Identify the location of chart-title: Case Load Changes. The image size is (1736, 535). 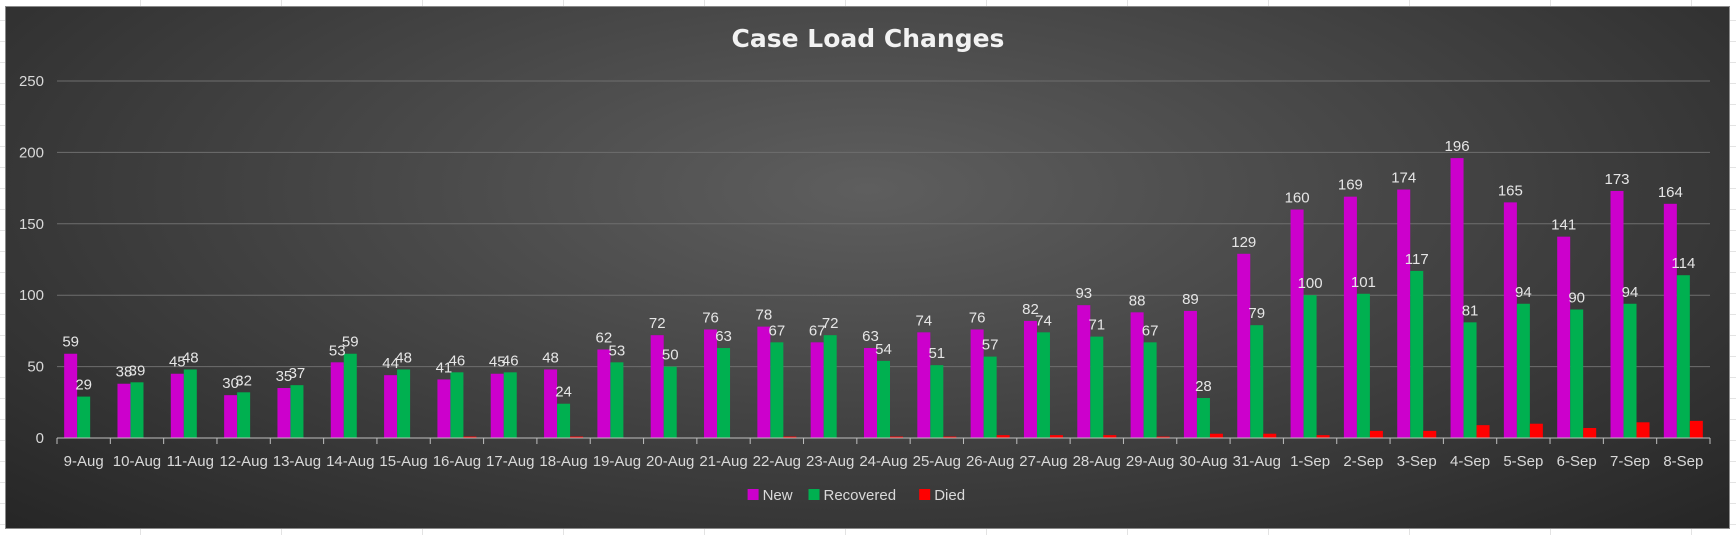
(868, 38).